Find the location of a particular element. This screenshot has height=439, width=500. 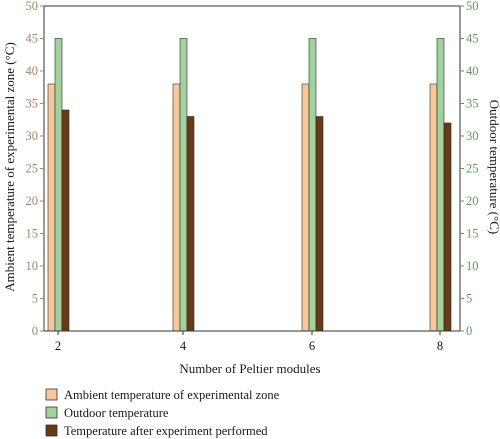

y-tick-label-left: 0 is located at coordinates (35, 331).